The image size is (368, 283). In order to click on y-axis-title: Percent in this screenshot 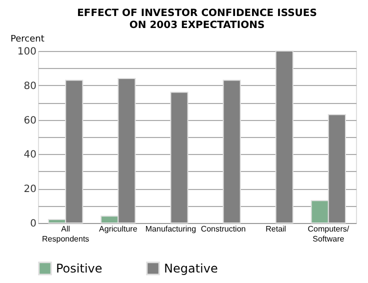, I will do `click(27, 39)`.